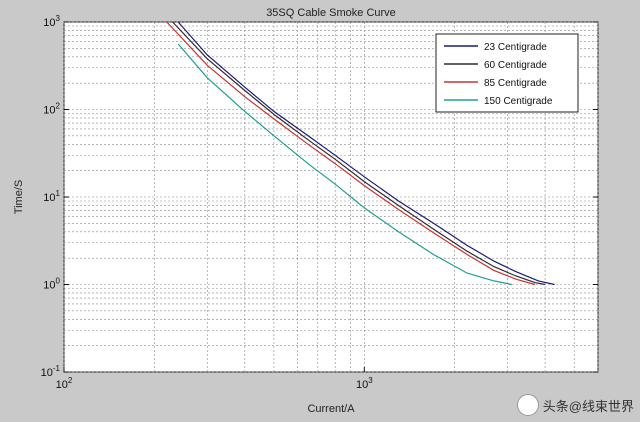 This screenshot has width=640, height=422. I want to click on legend-label-1: 23 Centigrade, so click(515, 47).